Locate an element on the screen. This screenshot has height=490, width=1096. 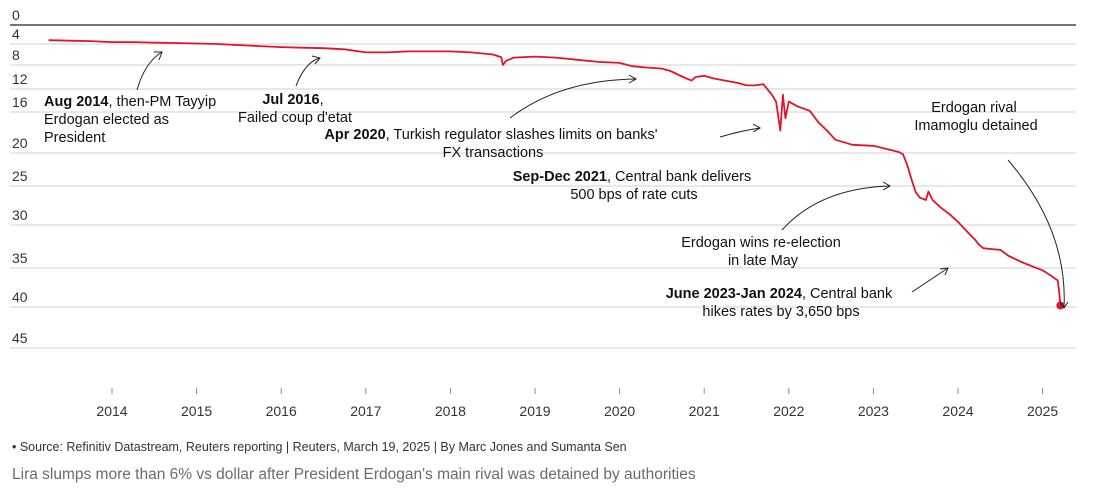
x-tick-label-2022: 2022 is located at coordinates (788, 411).